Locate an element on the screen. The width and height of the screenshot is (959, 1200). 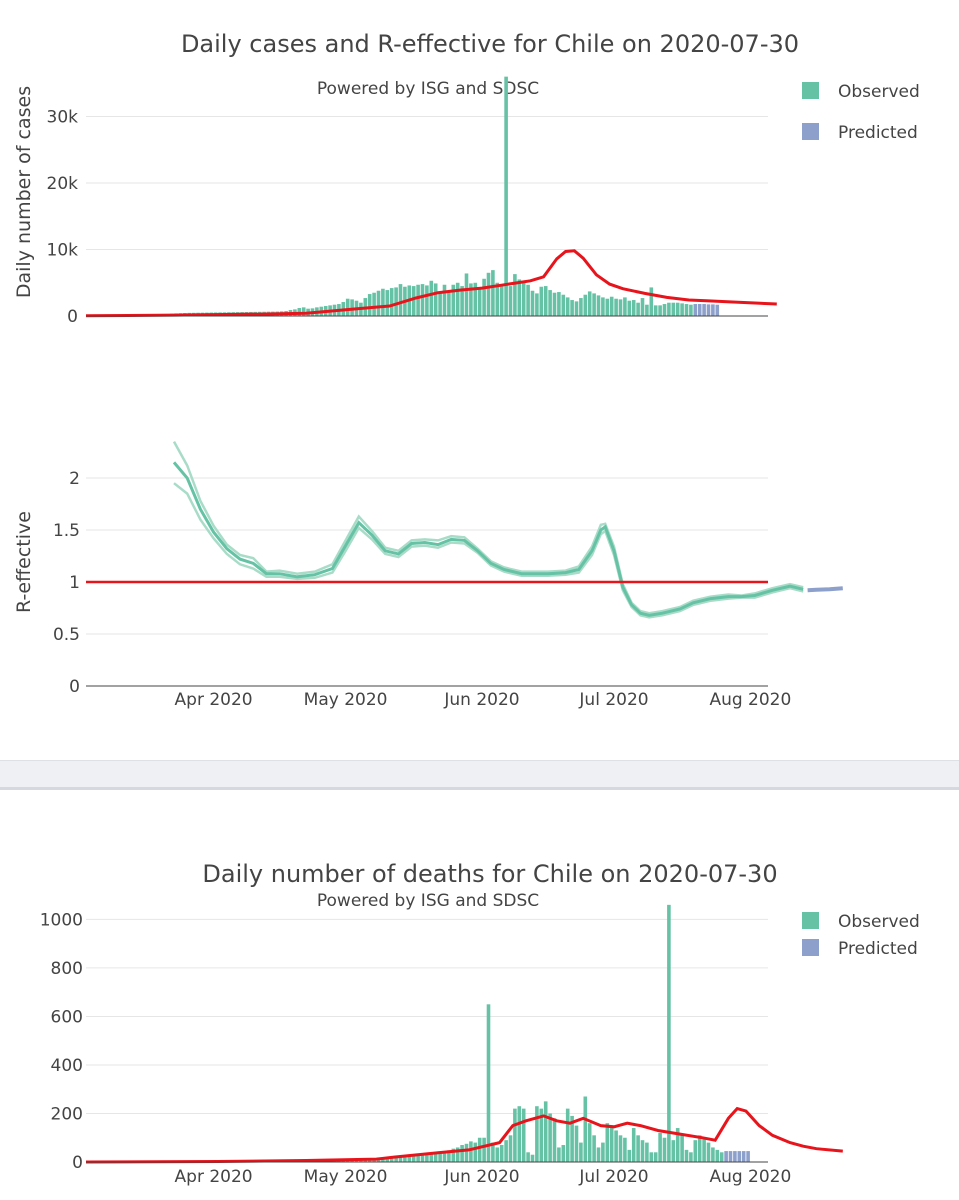
r-x-tick-label: May 2020 is located at coordinates (346, 700).